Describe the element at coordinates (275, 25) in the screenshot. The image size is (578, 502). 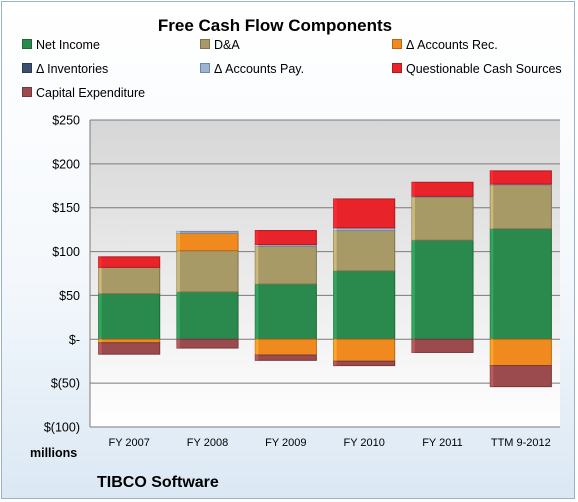
I see `chart-title: Free Cash Flow Components` at that location.